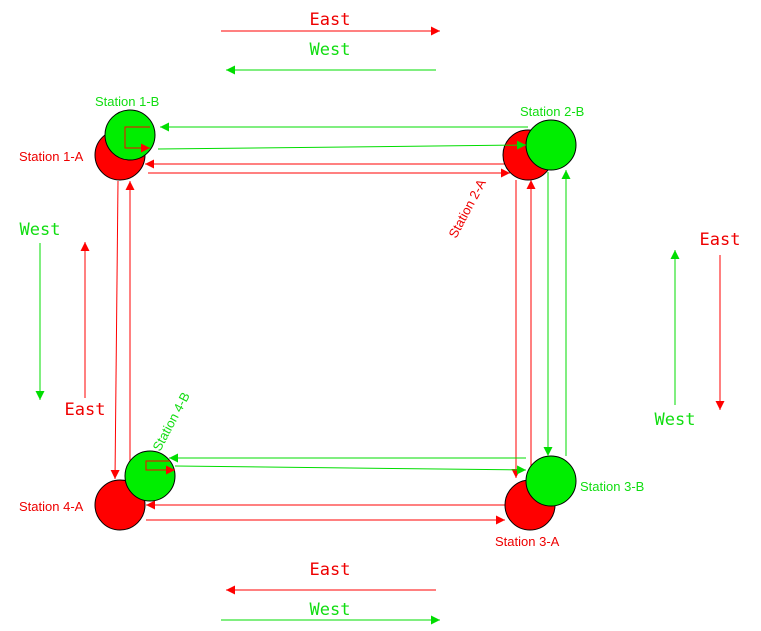 This screenshot has height=631, width=761. Describe the element at coordinates (170, 422) in the screenshot. I see `station-4b-label: Station 4-B` at that location.